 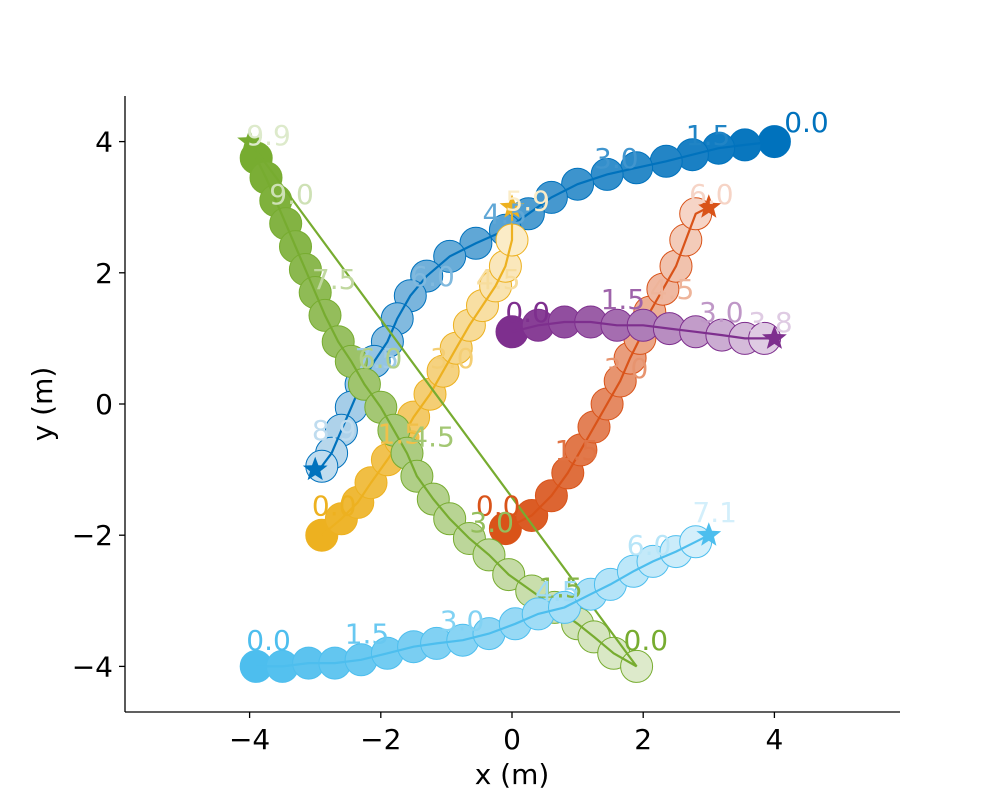 I want to click on time-label: 3.8, so click(x=770, y=322).